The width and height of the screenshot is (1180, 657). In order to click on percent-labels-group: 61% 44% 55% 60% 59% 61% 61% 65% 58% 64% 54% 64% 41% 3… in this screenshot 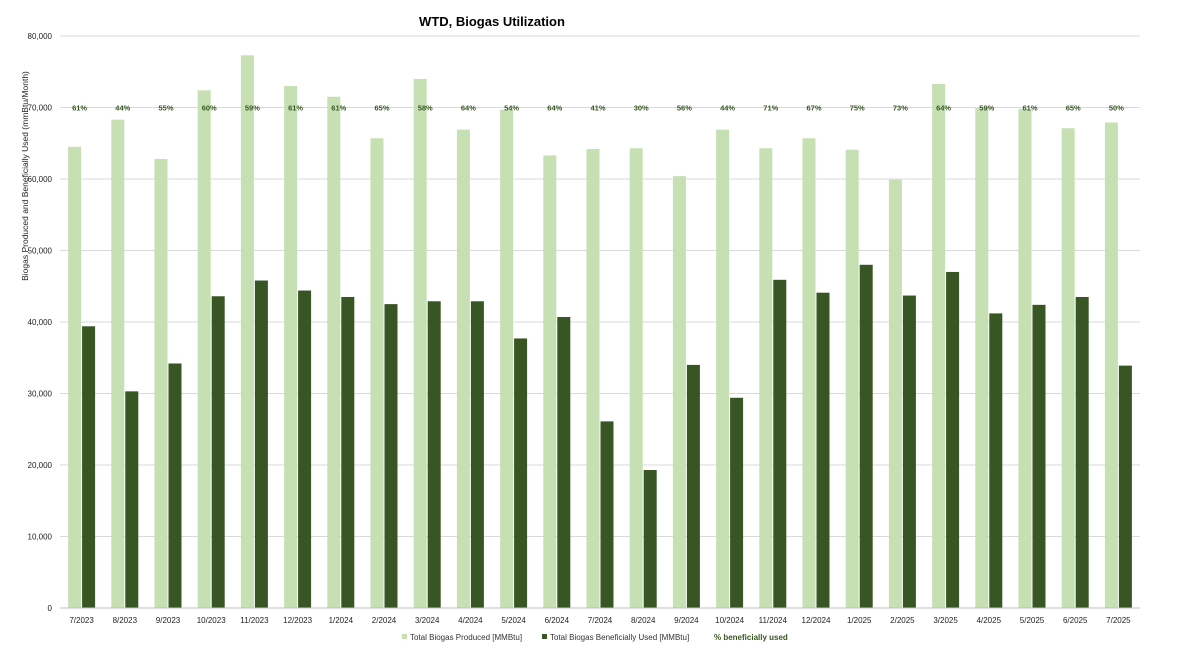, I will do `click(598, 108)`.